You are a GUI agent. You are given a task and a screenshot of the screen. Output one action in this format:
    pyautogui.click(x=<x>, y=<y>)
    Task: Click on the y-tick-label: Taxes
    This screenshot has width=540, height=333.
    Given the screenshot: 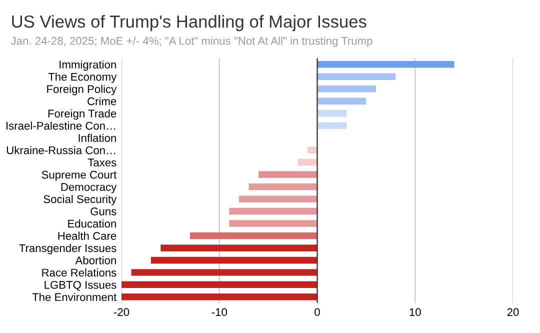 What is the action you would take?
    pyautogui.click(x=102, y=162)
    